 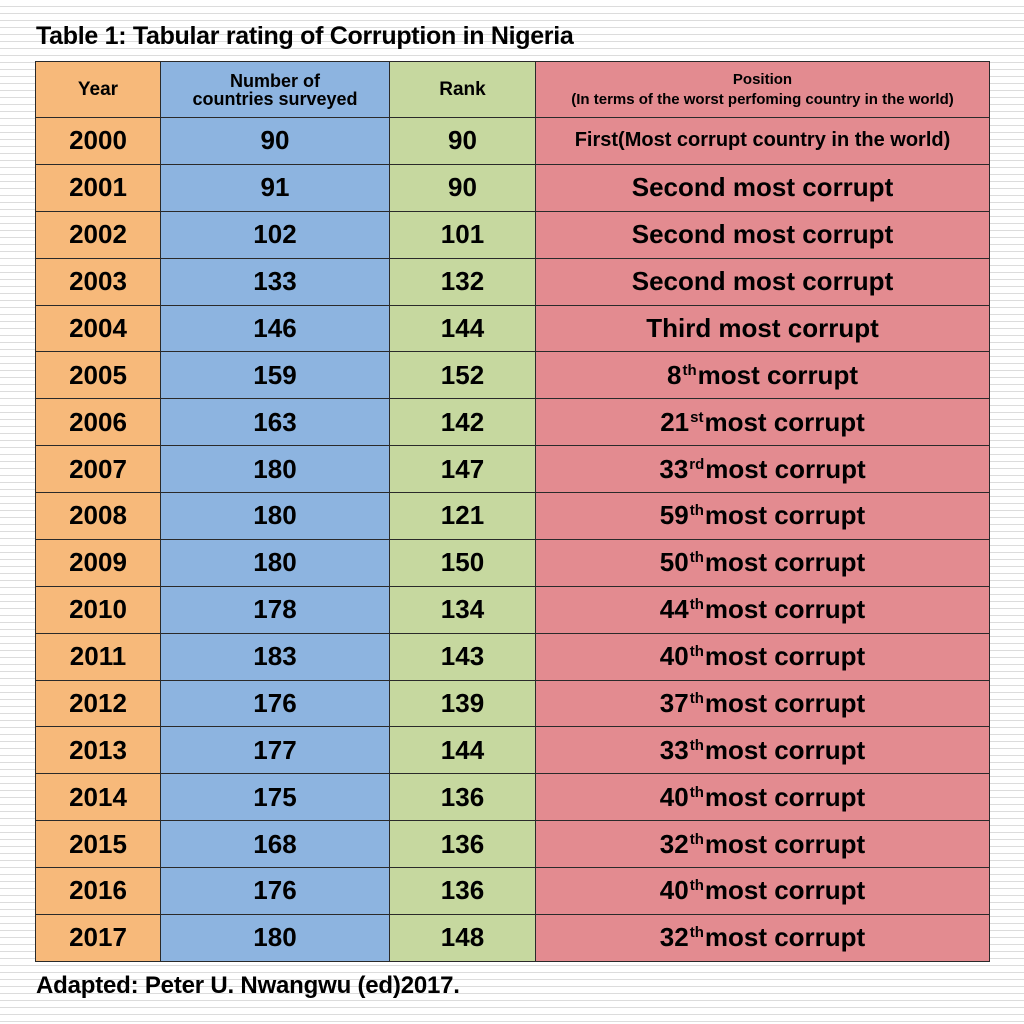 What do you see at coordinates (762, 938) in the screenshot?
I see `position-cell: 32thmost corrupt` at bounding box center [762, 938].